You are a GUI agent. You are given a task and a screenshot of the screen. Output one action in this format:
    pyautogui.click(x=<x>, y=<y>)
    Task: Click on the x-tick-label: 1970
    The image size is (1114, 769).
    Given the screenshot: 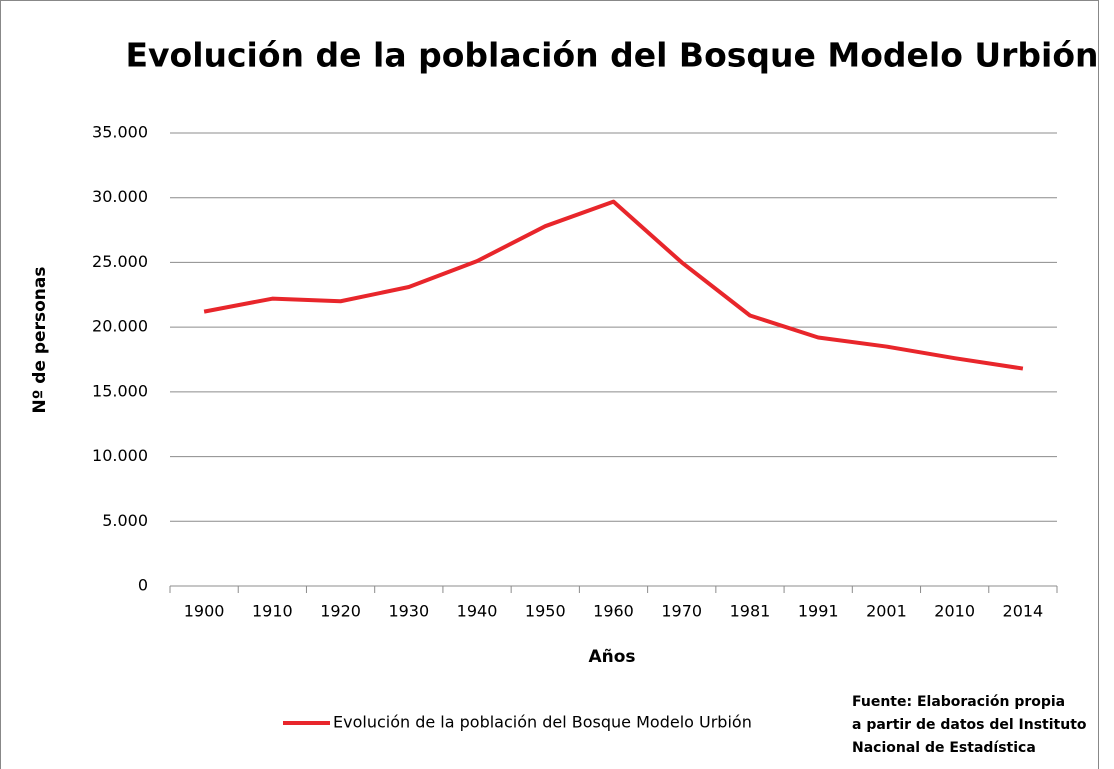 What is the action you would take?
    pyautogui.click(x=681, y=611)
    